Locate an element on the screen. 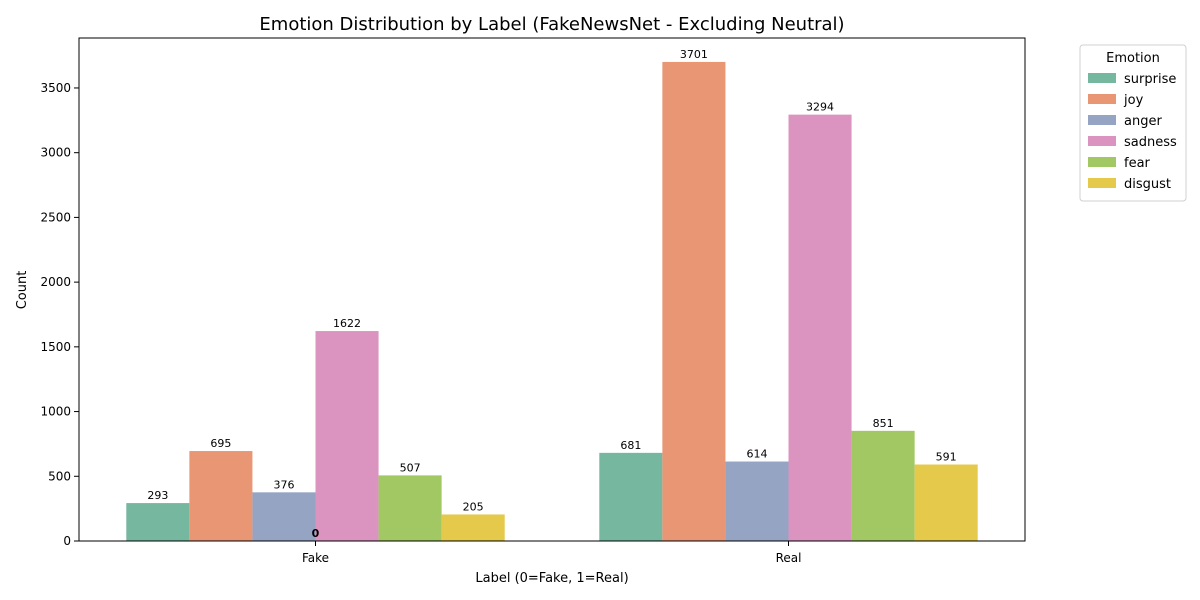  bar-fear-fake is located at coordinates (410, 508).